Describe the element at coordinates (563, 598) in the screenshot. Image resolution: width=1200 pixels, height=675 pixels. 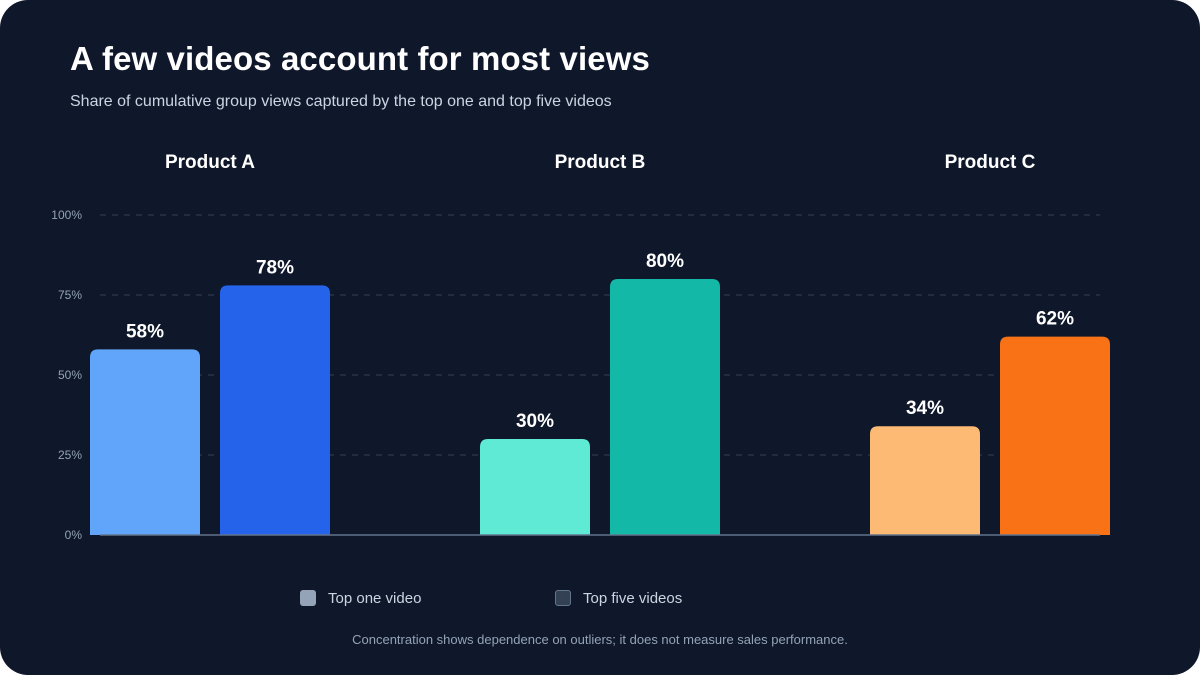
I see `legend-swatch-top-five` at that location.